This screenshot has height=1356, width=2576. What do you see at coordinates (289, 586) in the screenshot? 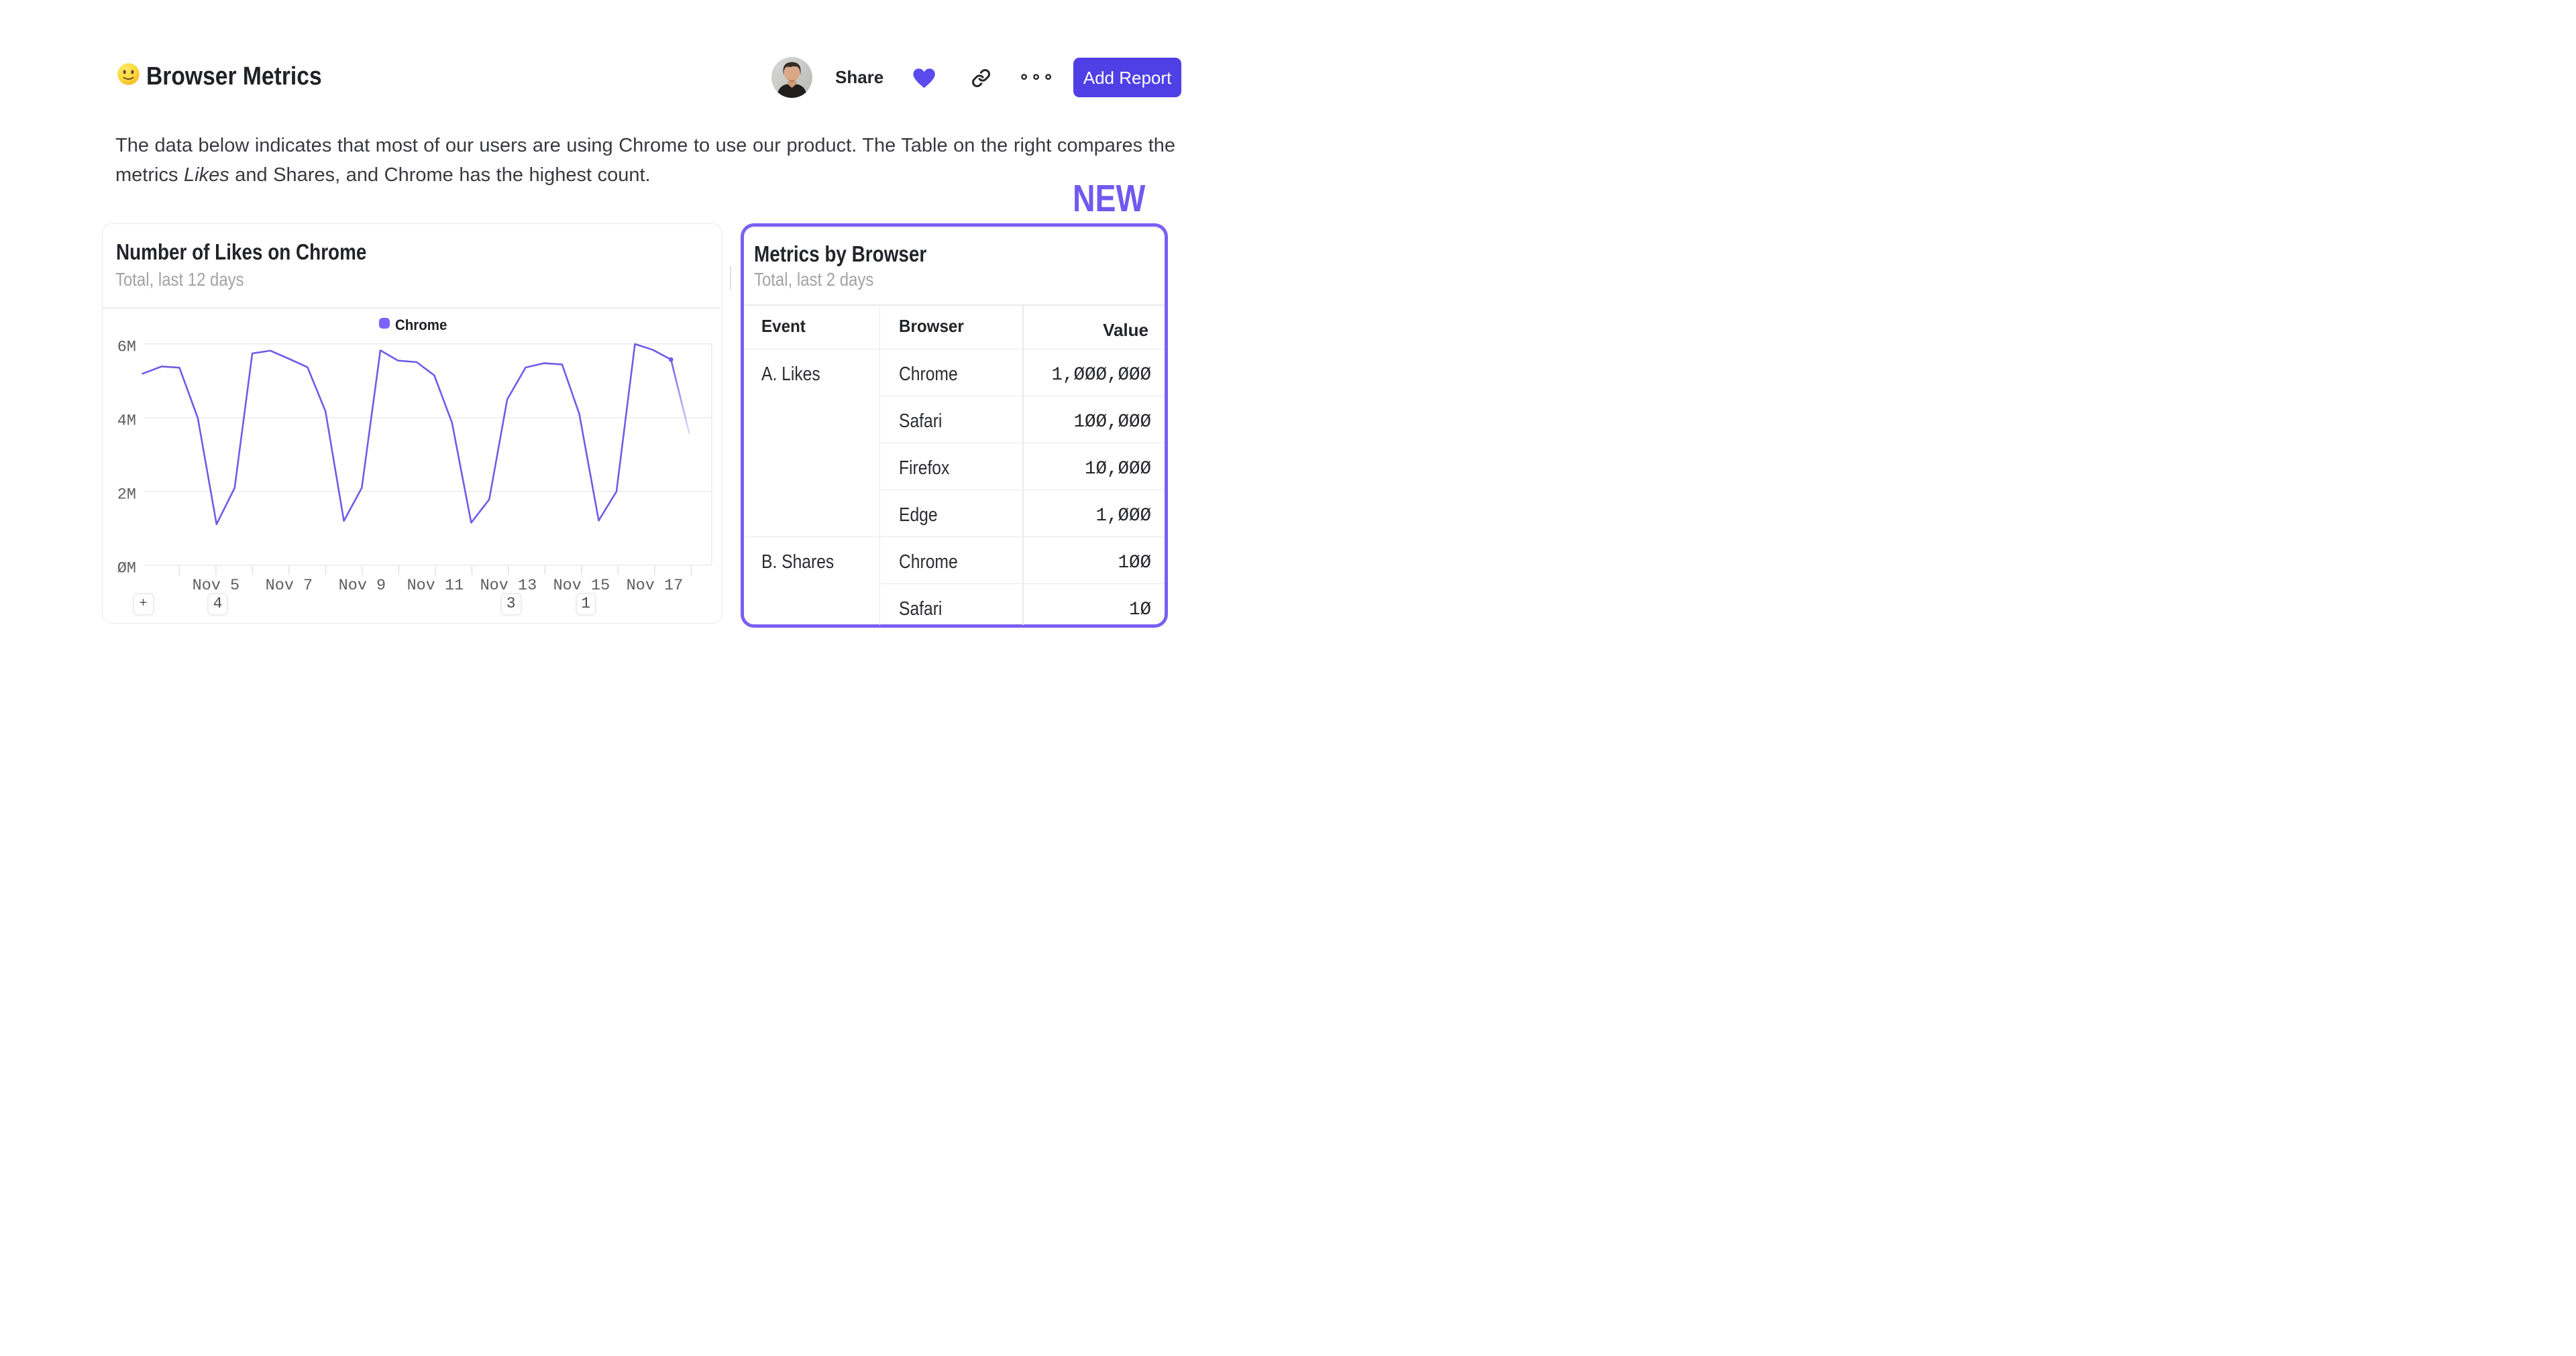
I see `svg-text: Nov 7` at bounding box center [289, 586].